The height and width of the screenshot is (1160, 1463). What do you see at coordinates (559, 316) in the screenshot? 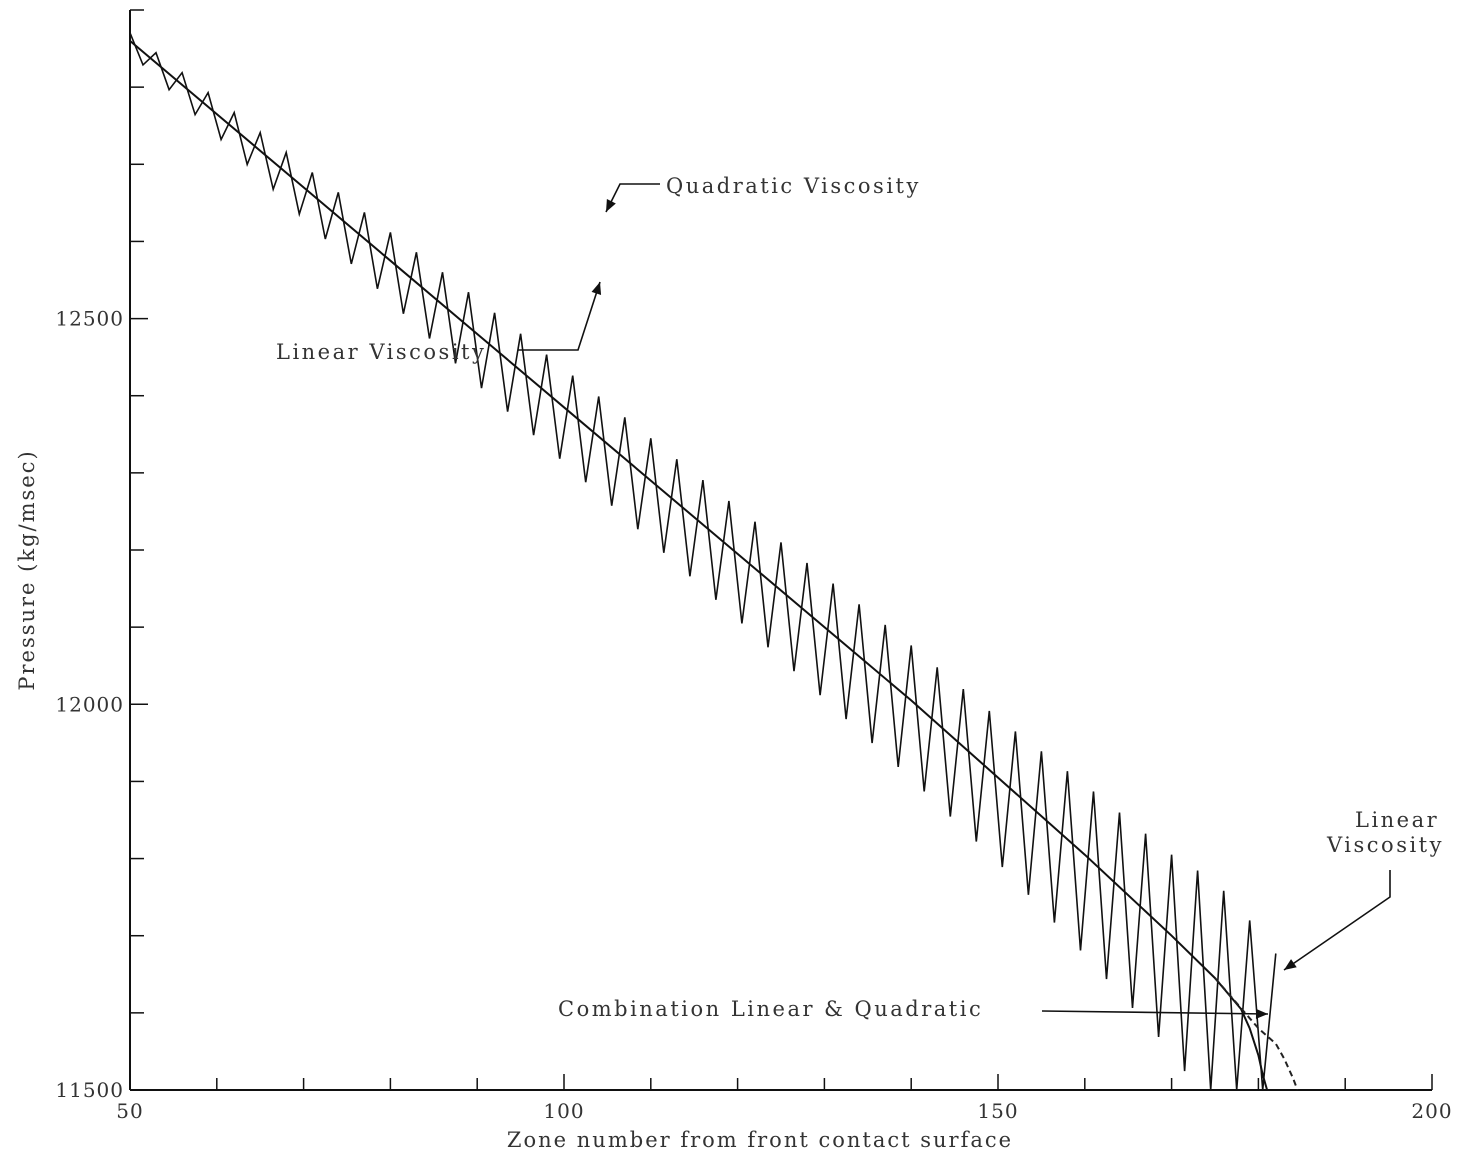
I see `arrow-linear-viscosity` at bounding box center [559, 316].